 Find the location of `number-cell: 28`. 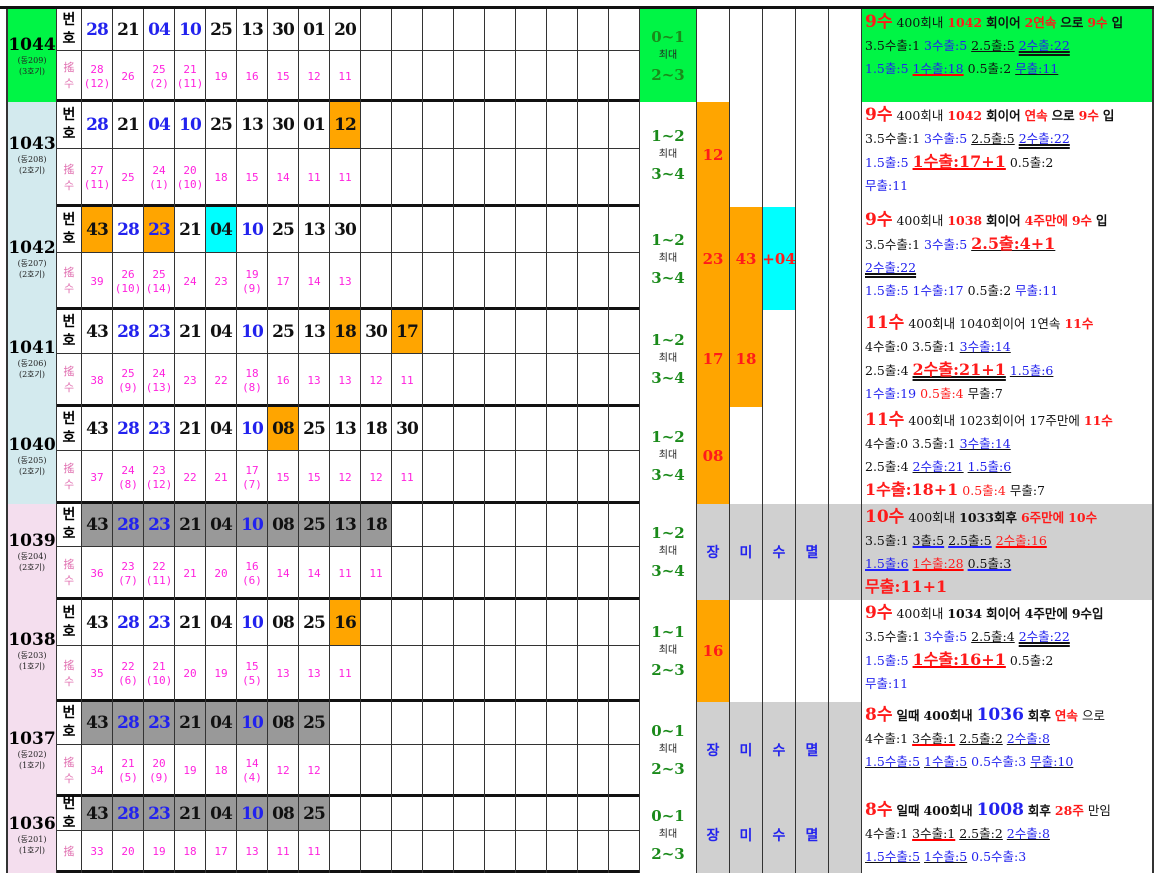

number-cell: 28 is located at coordinates (97, 29).